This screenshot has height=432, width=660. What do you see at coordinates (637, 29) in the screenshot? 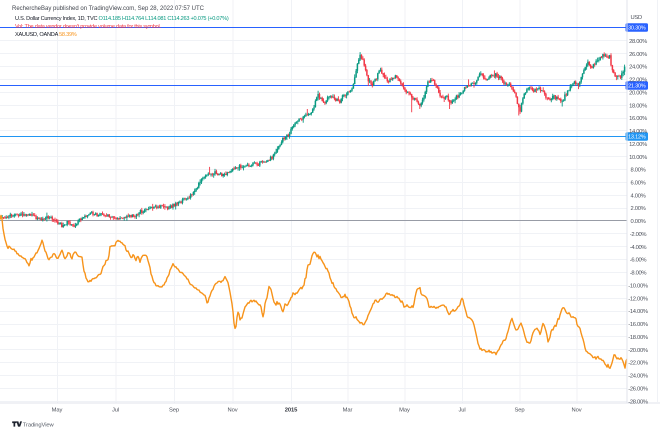
I see `svg-text: 30.30%` at bounding box center [637, 29].